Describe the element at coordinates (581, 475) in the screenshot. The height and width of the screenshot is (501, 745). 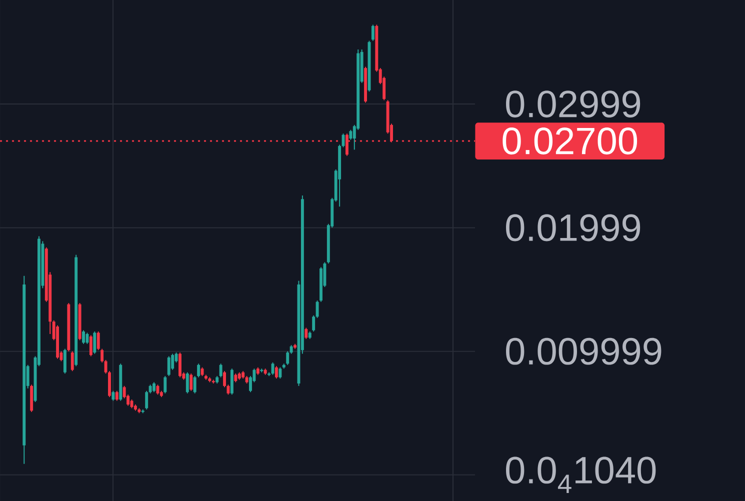
I see `y-tick-label: 0.0$_{4}$1040` at that location.